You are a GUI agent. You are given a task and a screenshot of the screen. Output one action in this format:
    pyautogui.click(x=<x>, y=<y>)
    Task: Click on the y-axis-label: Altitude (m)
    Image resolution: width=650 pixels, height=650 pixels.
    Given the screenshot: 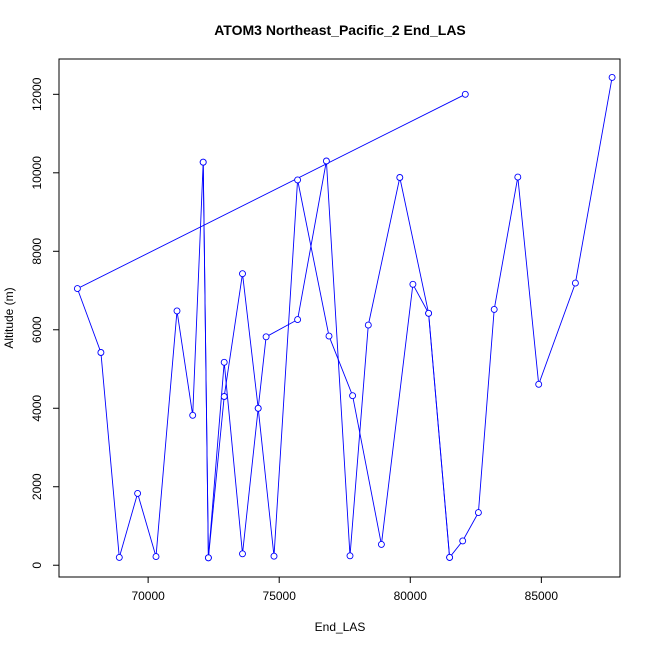 What is the action you would take?
    pyautogui.click(x=9, y=317)
    